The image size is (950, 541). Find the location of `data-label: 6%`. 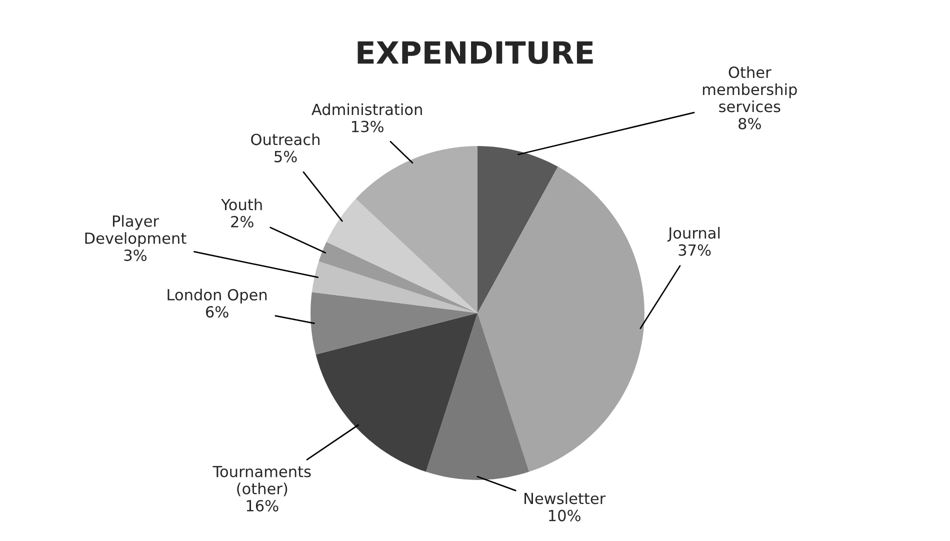

data-label: 6% is located at coordinates (217, 312).